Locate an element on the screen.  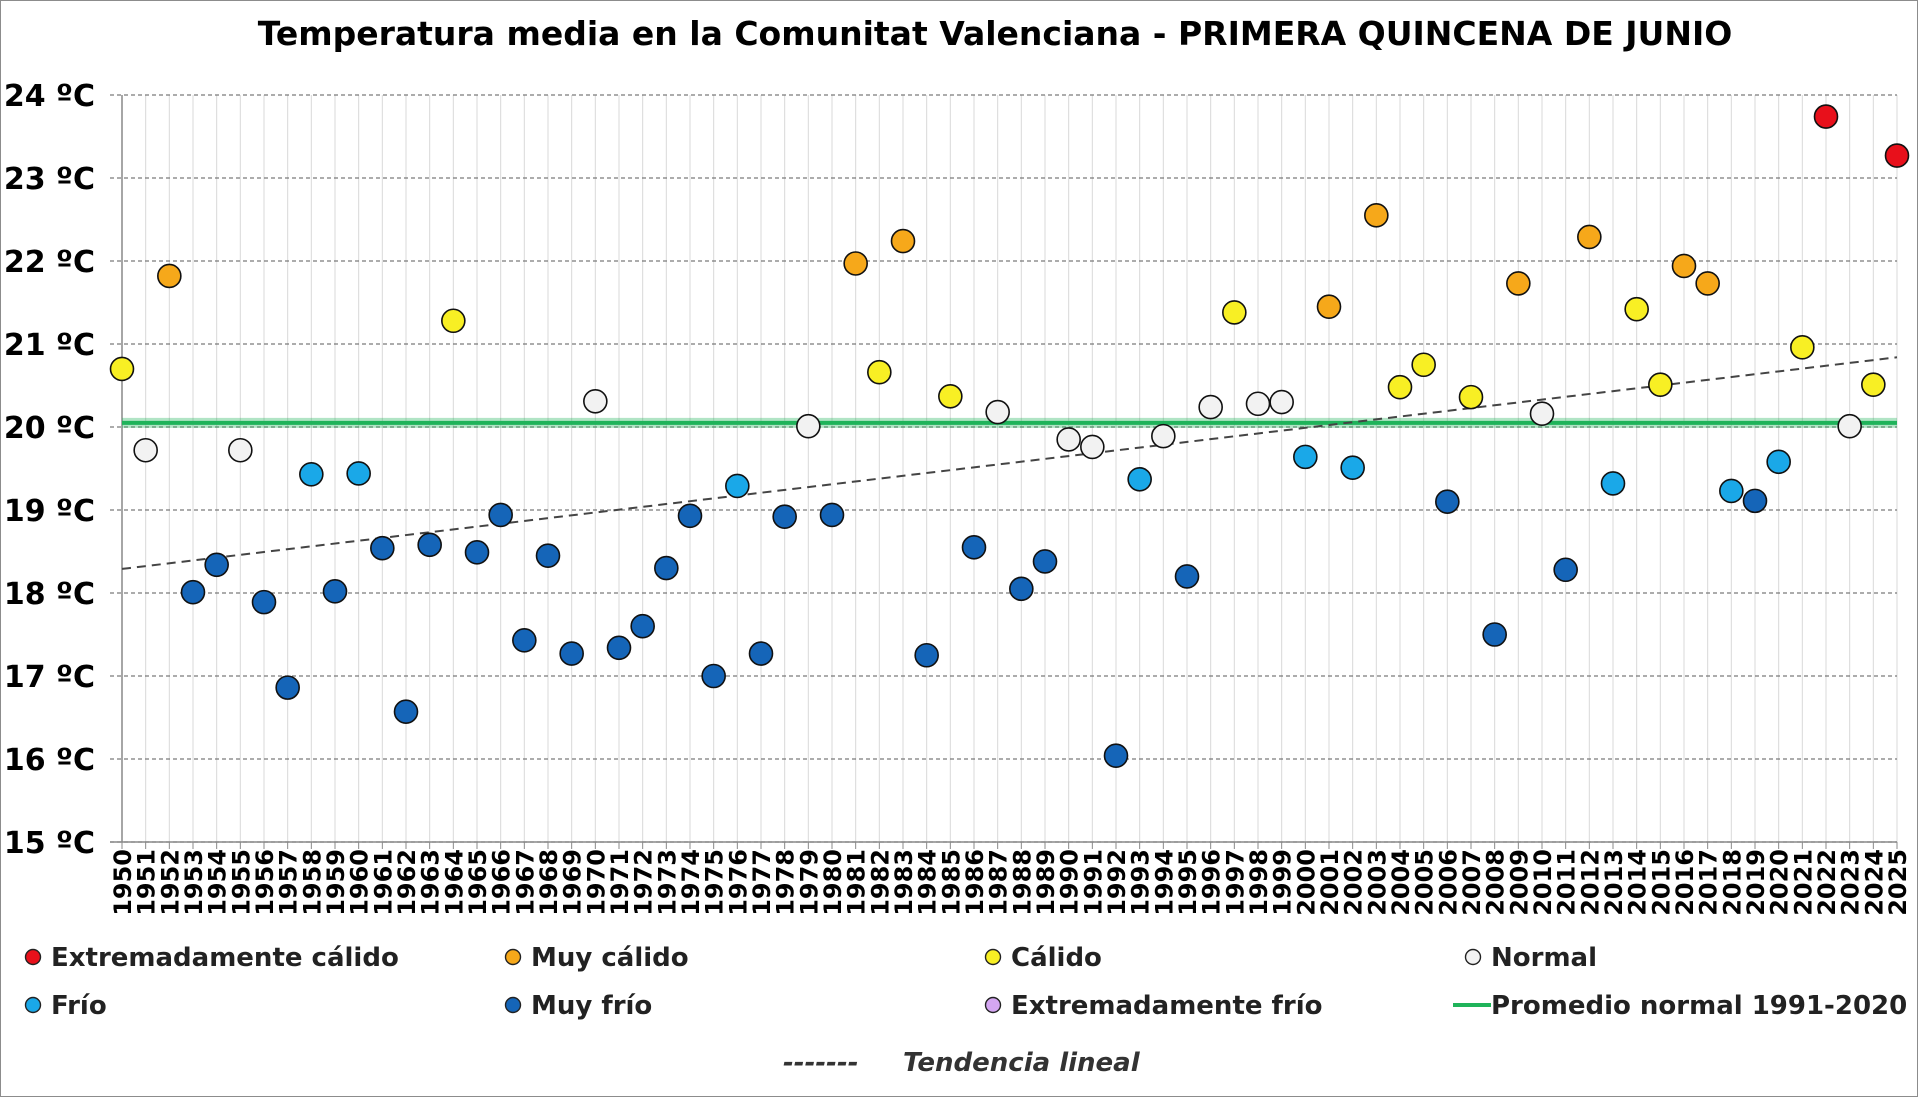
data-point-1950 is located at coordinates (122, 369).